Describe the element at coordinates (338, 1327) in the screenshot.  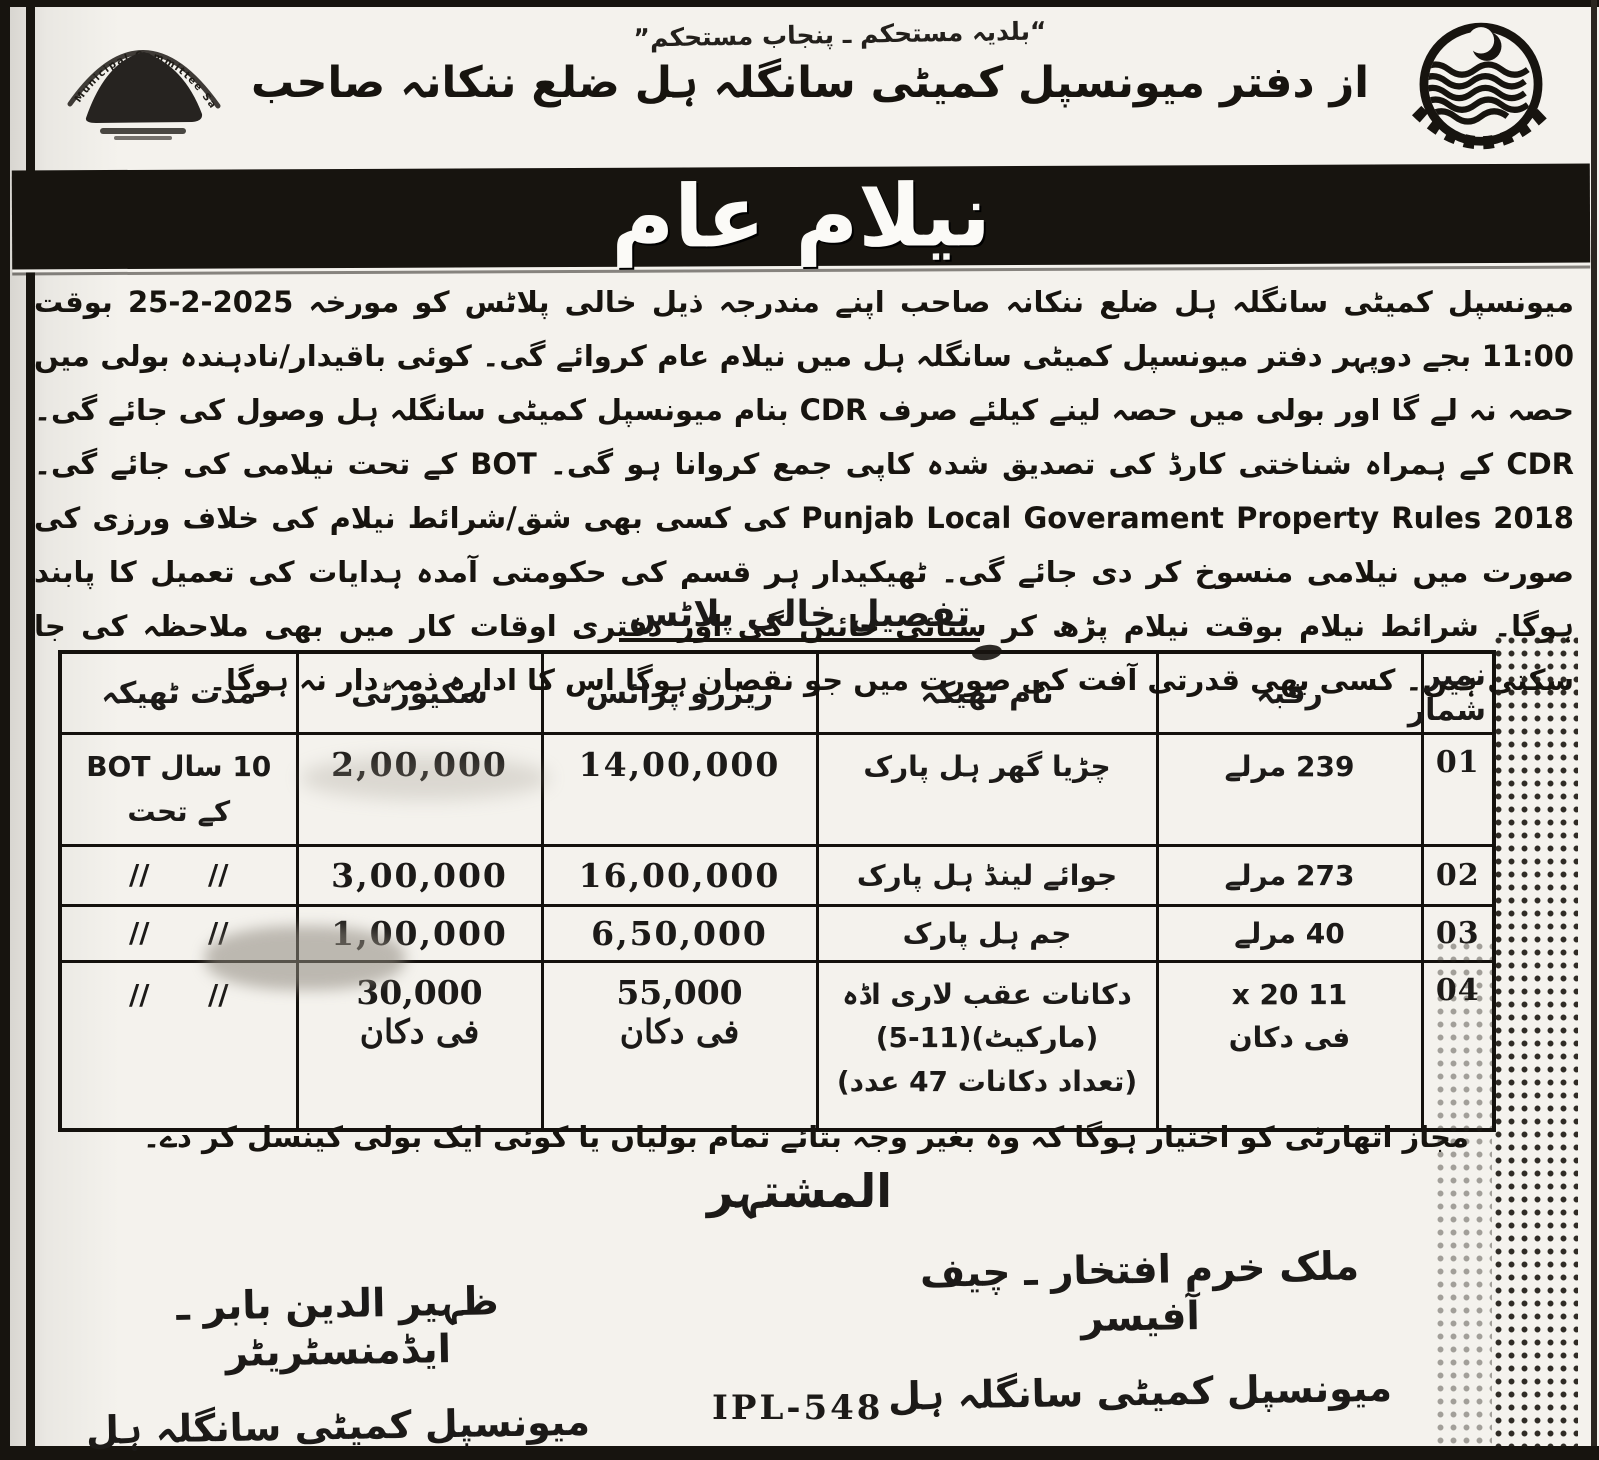
I see `signatory-name: ظہیر الدین بابر ـ ایڈمنسٹریٹر` at that location.